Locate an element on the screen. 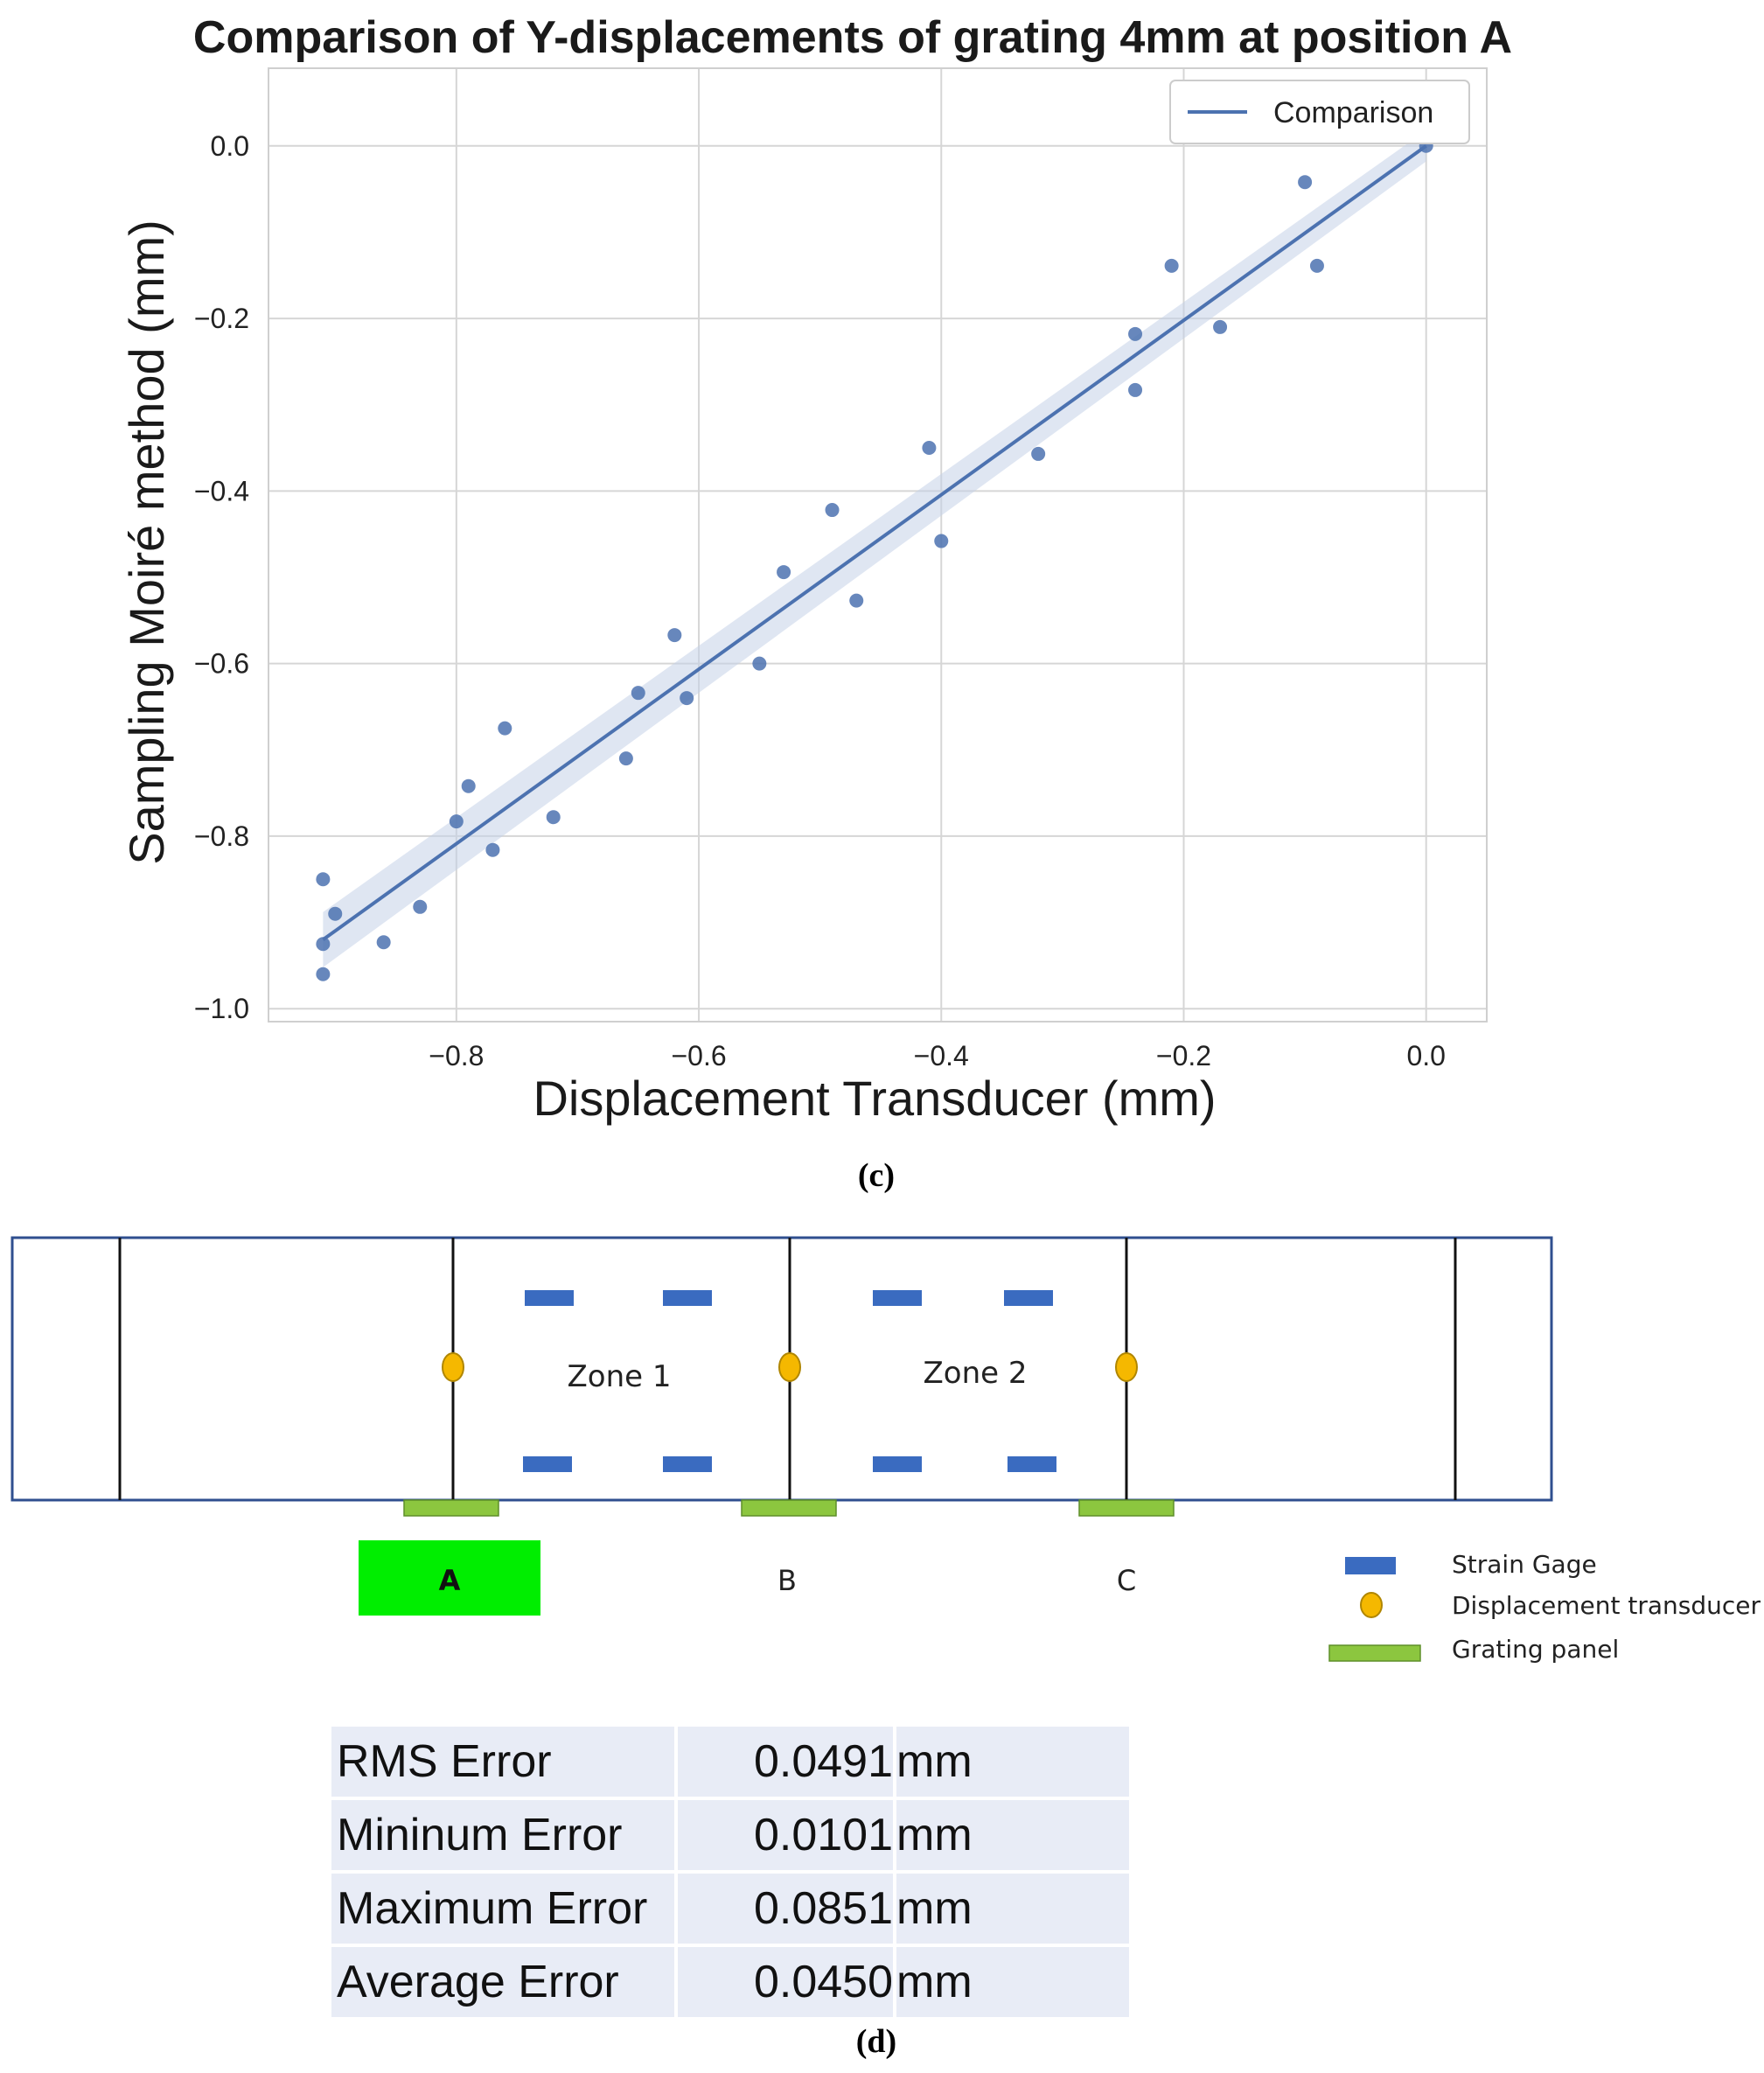 The image size is (1764, 2073). error-value: 0.0450 is located at coordinates (785, 1982).